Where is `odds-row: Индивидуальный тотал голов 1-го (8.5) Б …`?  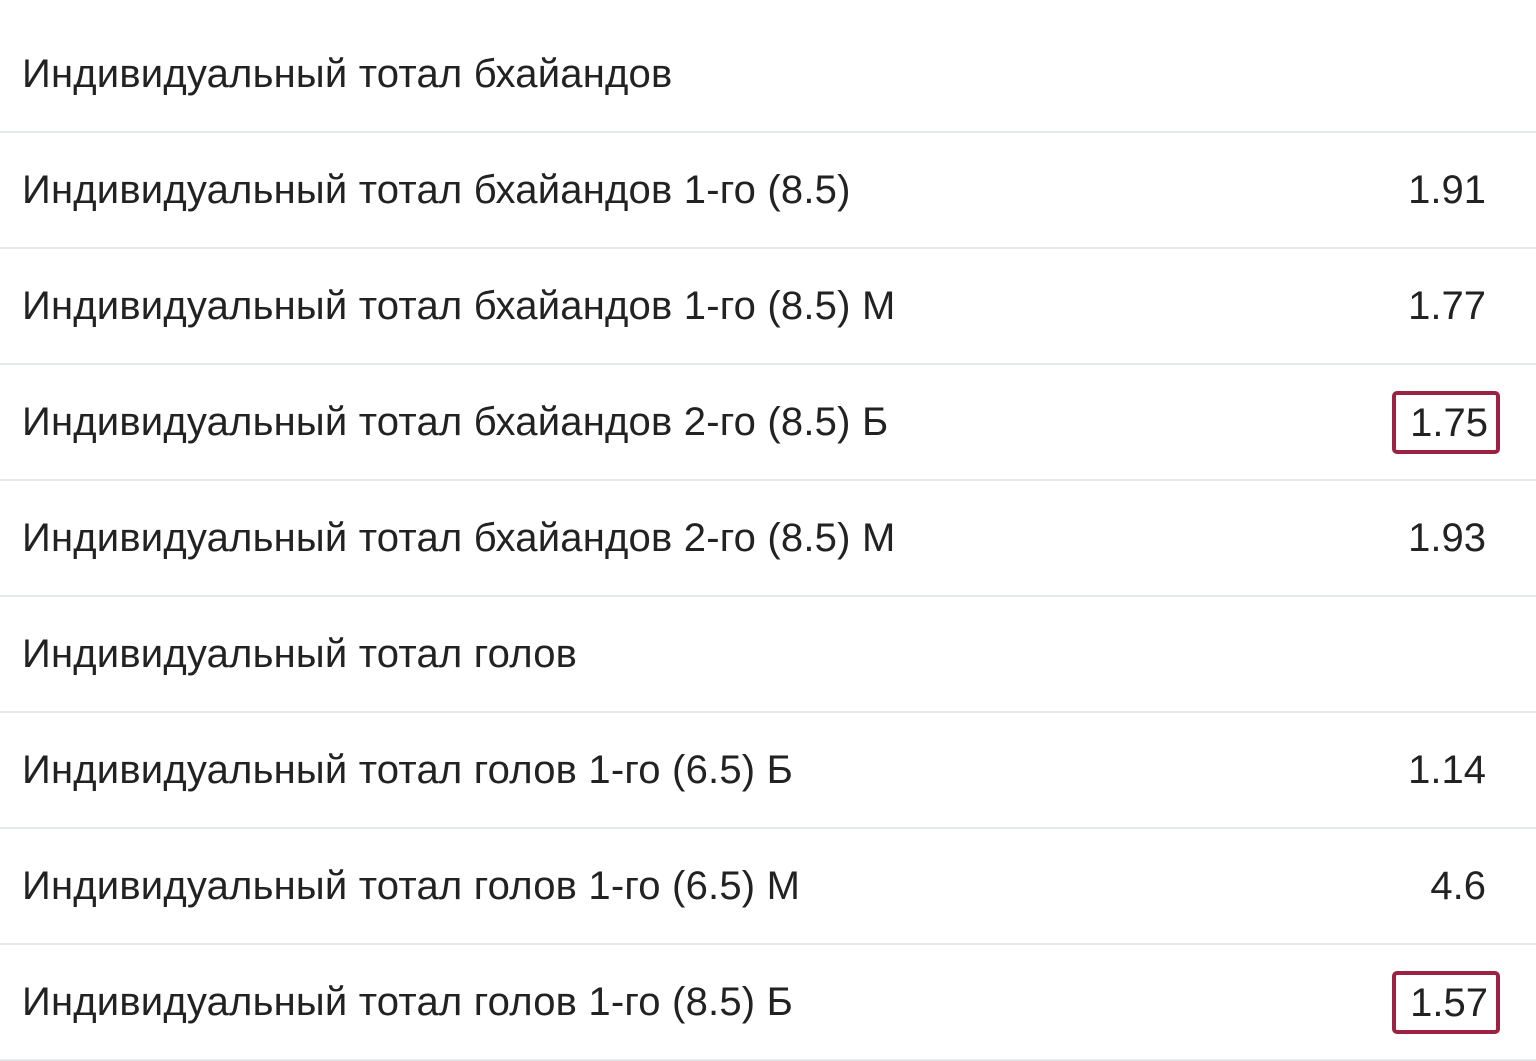 odds-row: Индивидуальный тотал голов 1-го (8.5) Б … is located at coordinates (768, 1003).